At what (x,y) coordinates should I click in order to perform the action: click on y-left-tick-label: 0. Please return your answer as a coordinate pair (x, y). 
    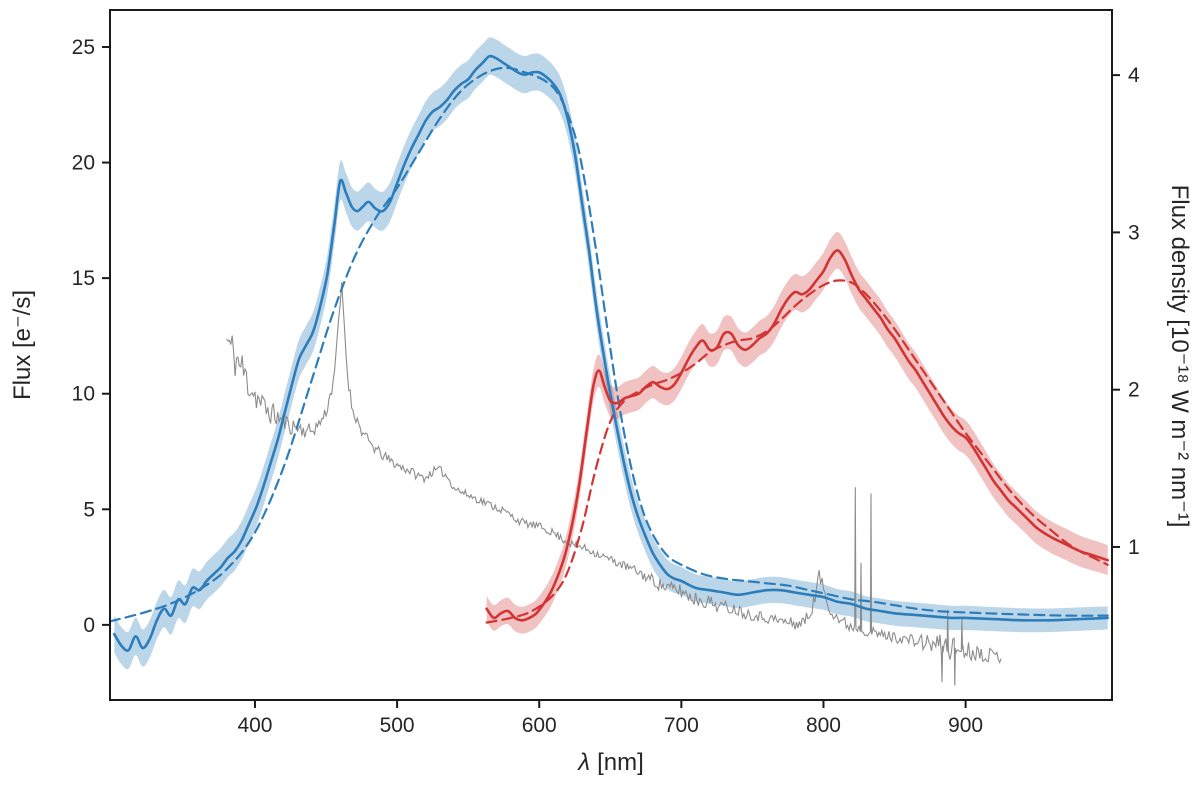
    Looking at the image, I should click on (89, 625).